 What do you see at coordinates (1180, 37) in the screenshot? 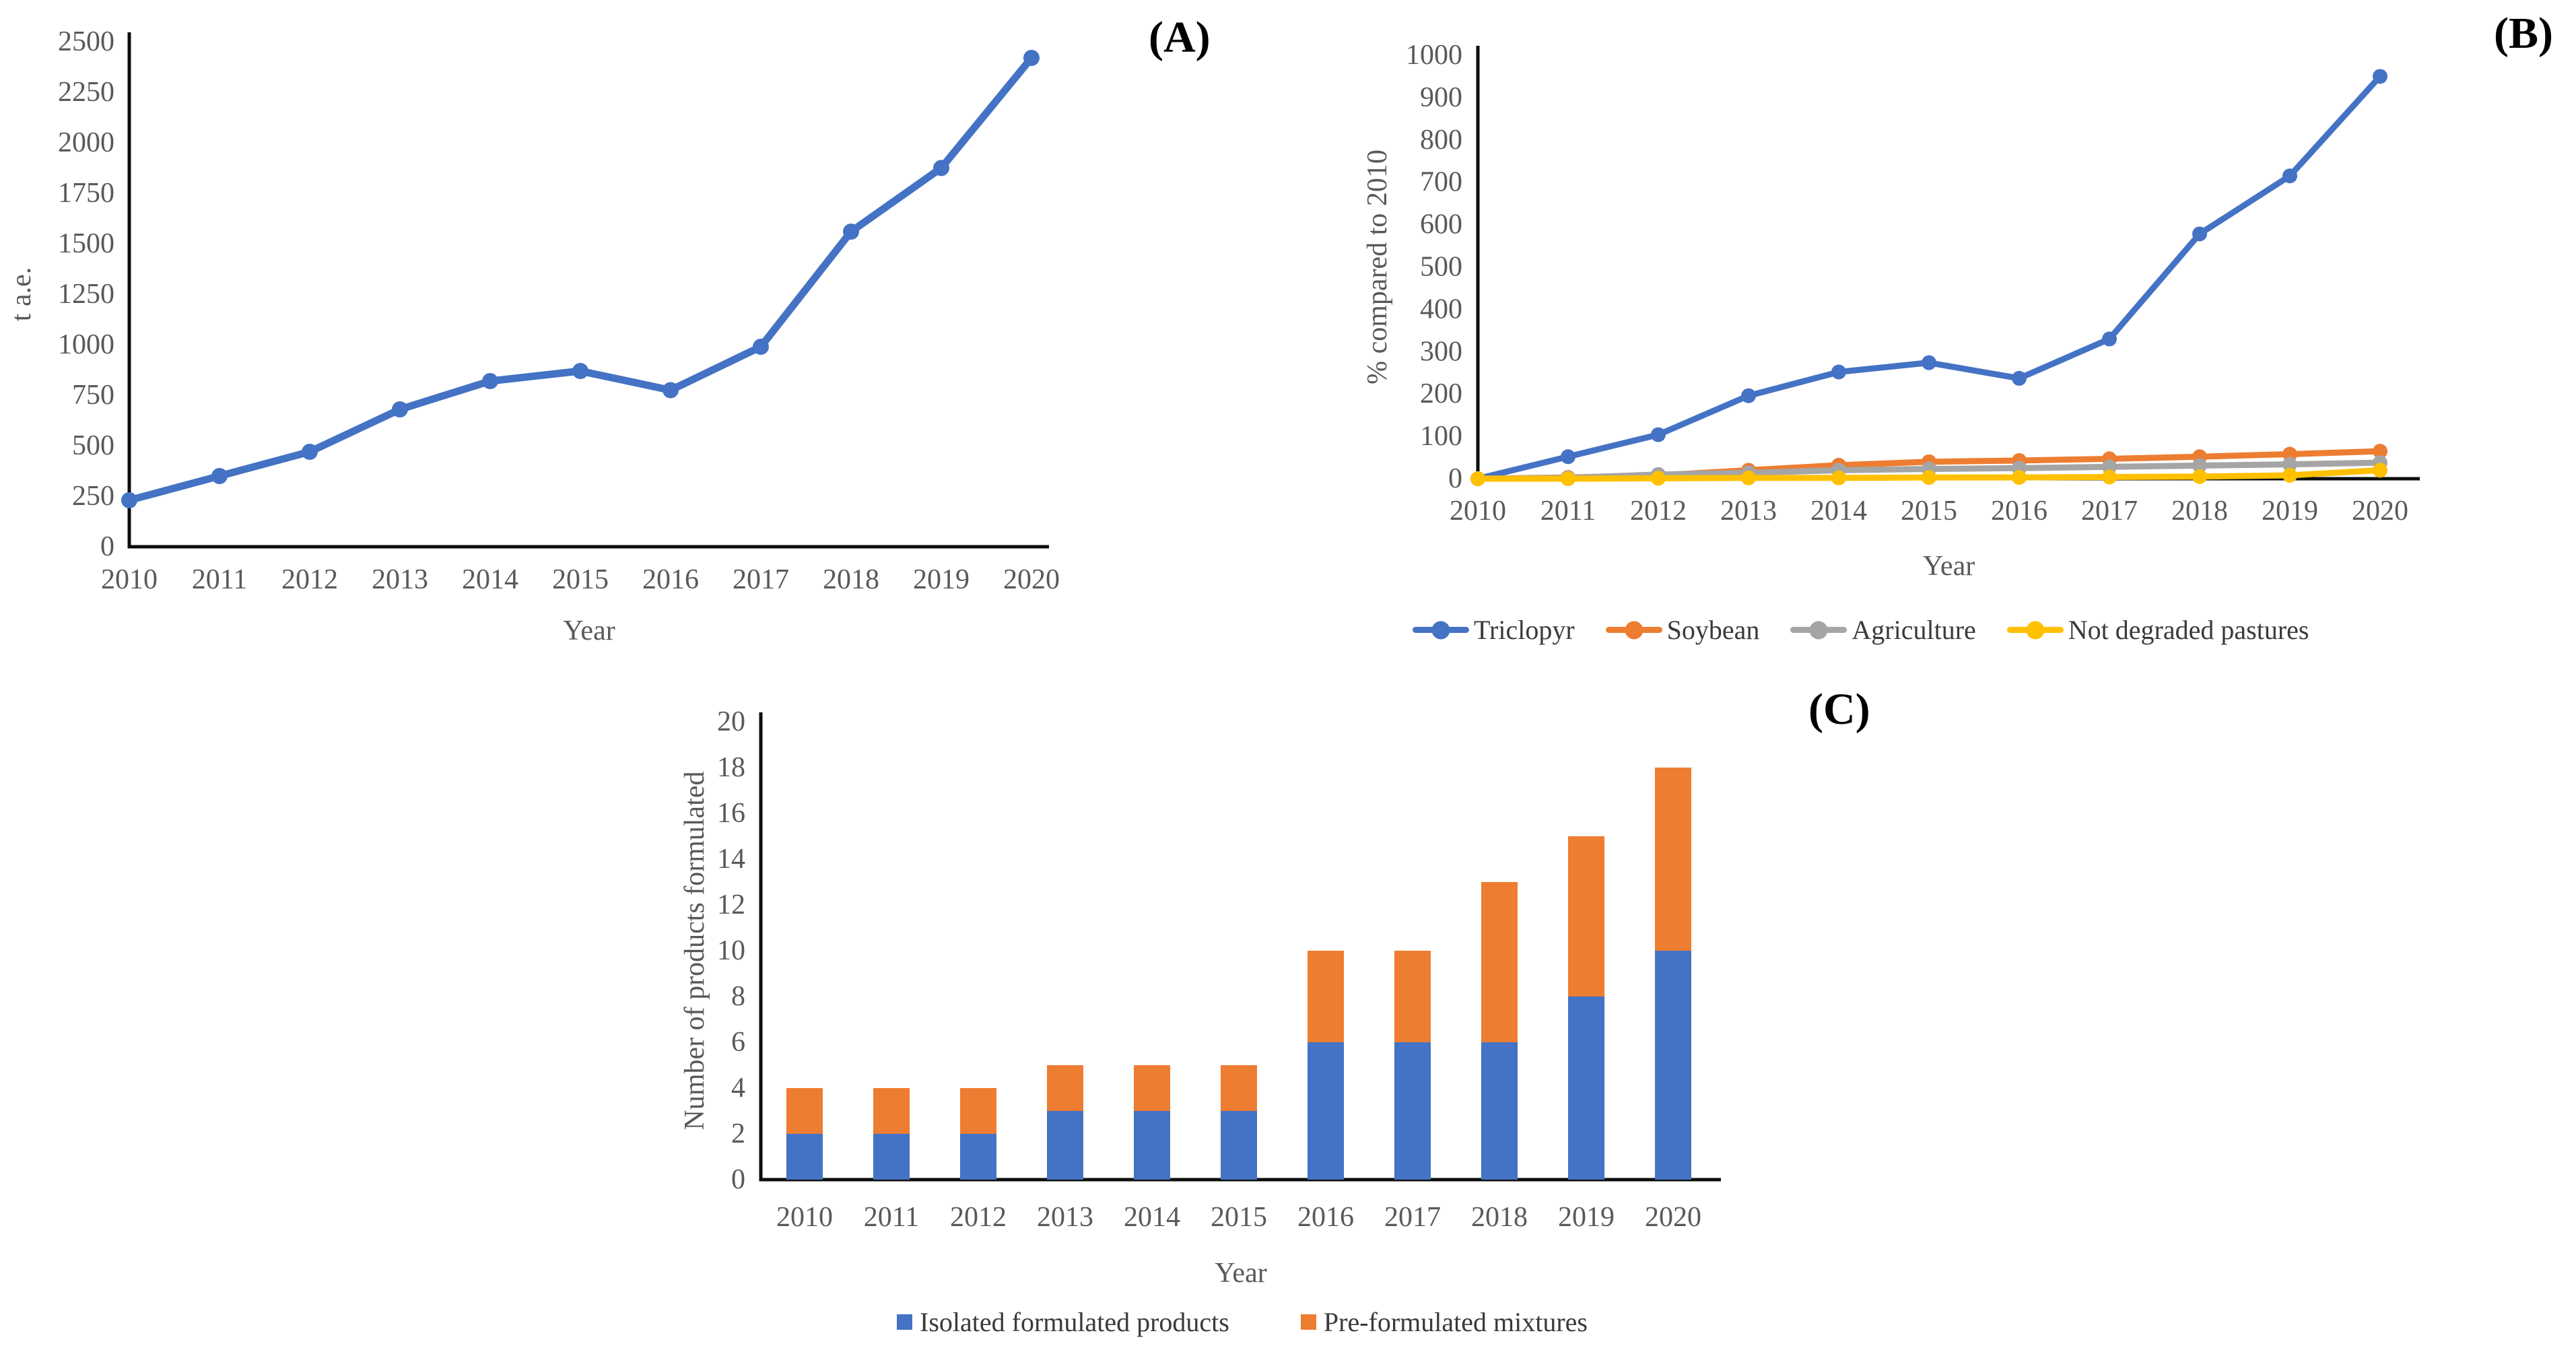
I see `panel-a-label: (A)` at bounding box center [1180, 37].